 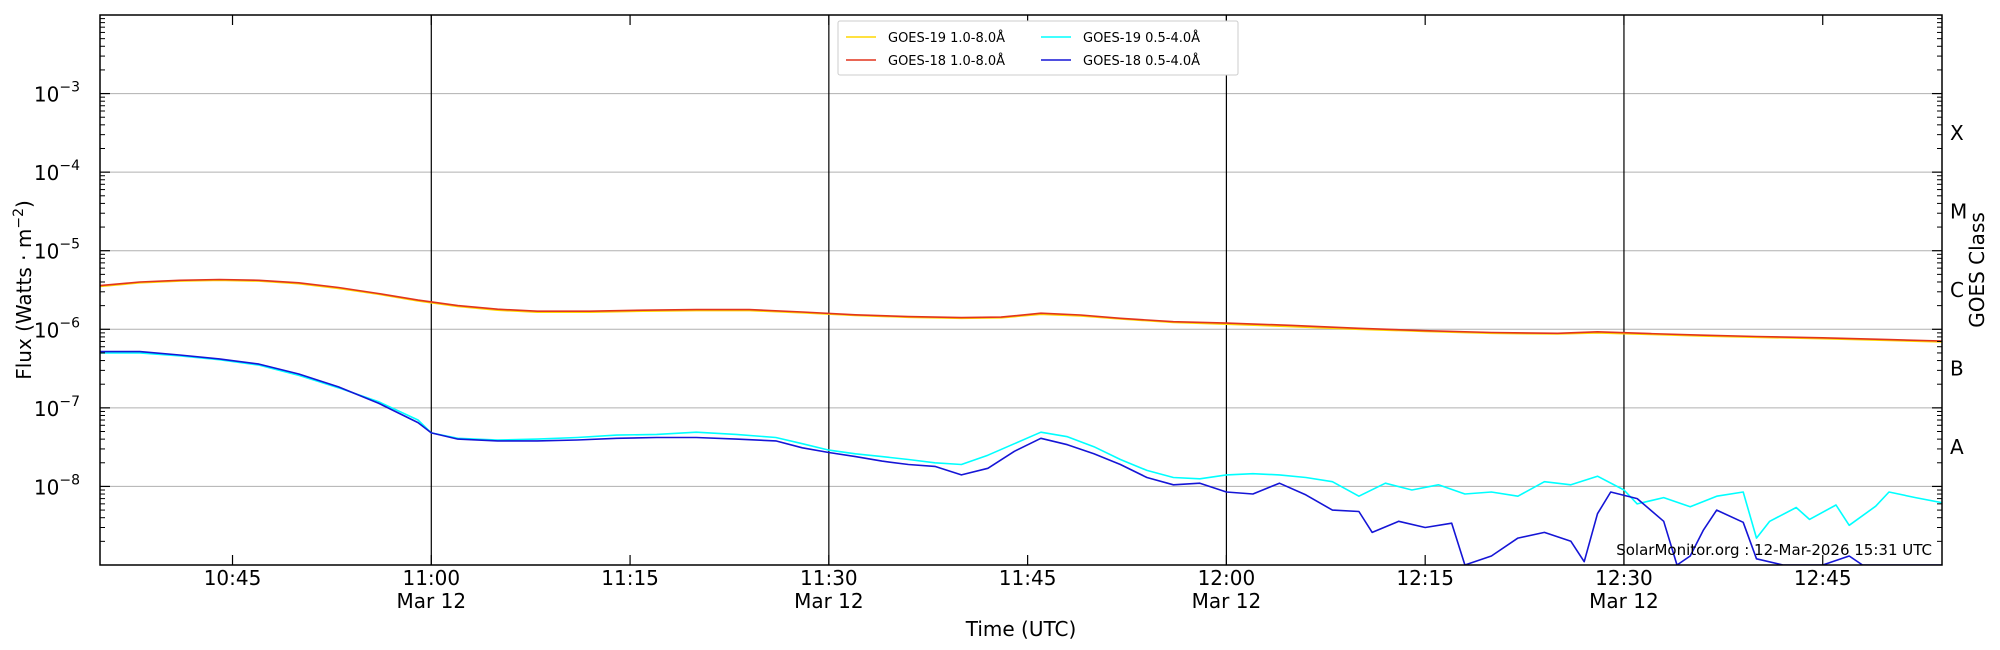 What do you see at coordinates (1957, 290) in the screenshot?
I see `goes-class-label-C: C` at bounding box center [1957, 290].